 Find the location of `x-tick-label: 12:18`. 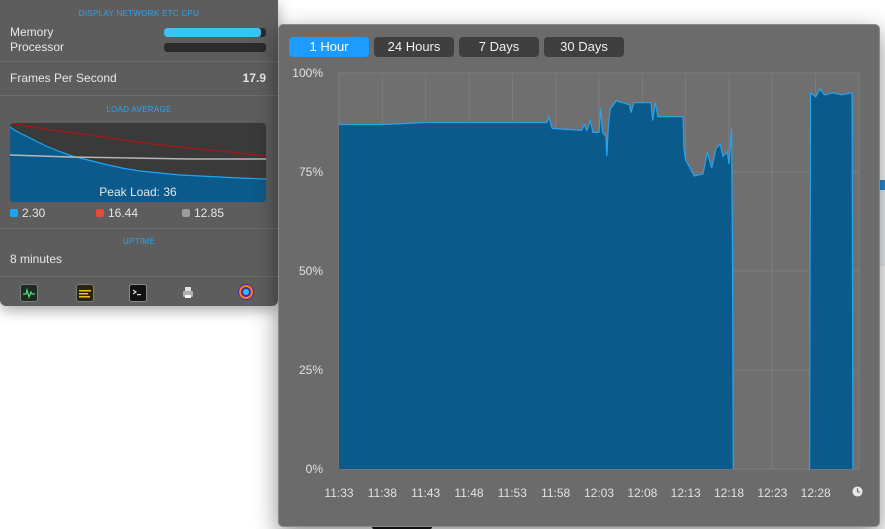

x-tick-label: 12:18 is located at coordinates (729, 493).